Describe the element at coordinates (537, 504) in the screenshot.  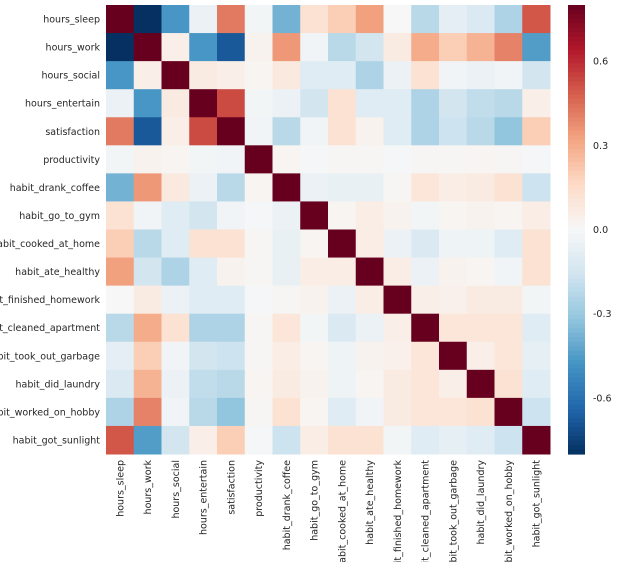
I see `x-tick-label: habit_got_sunlight` at that location.